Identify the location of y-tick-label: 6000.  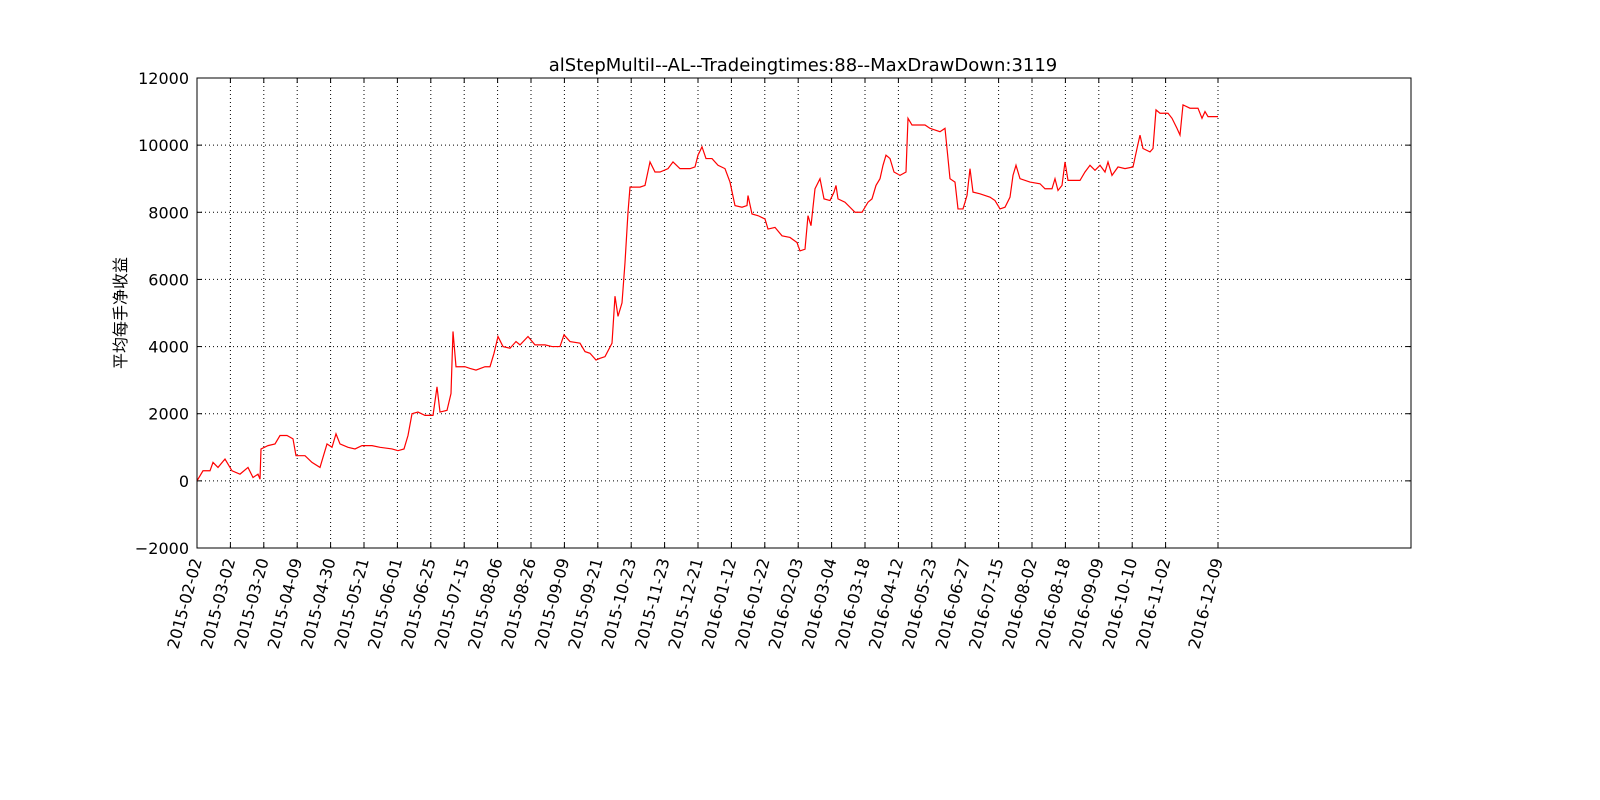
(168, 279).